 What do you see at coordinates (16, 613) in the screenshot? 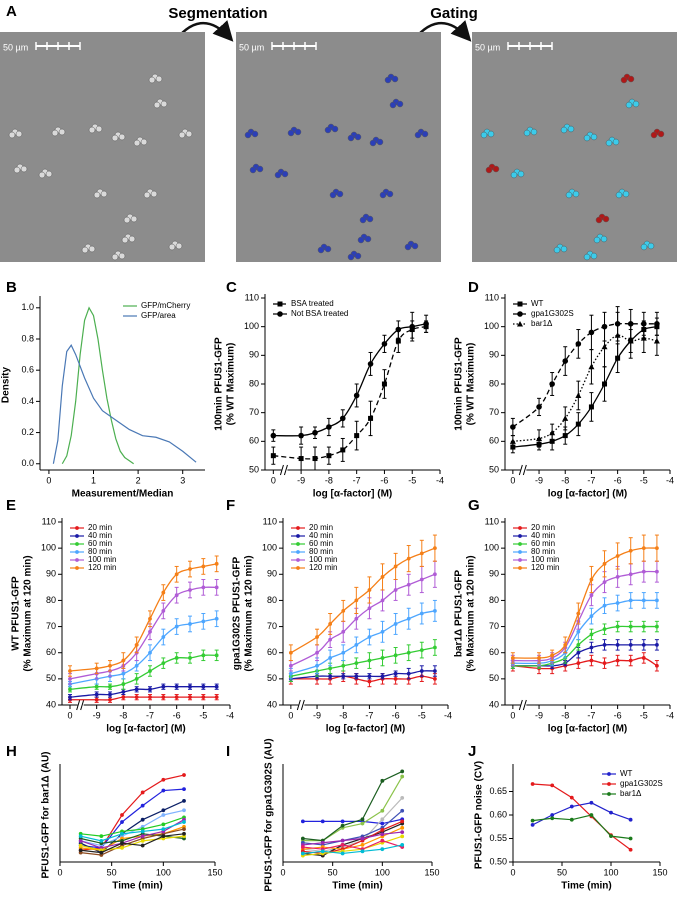
I see `y-axis-label: WT PFUS1-GFP` at bounding box center [16, 613].